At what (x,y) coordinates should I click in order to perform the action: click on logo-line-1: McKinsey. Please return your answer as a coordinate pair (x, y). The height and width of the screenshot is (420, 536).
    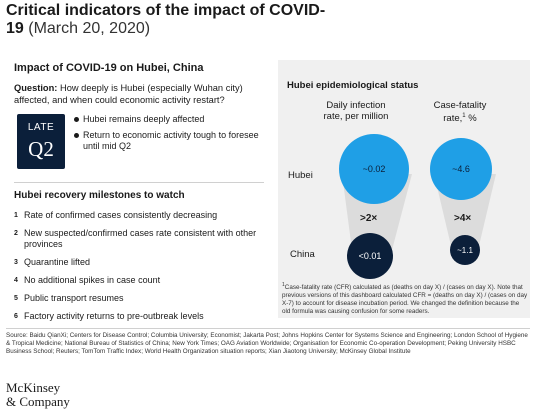
    Looking at the image, I should click on (33, 387).